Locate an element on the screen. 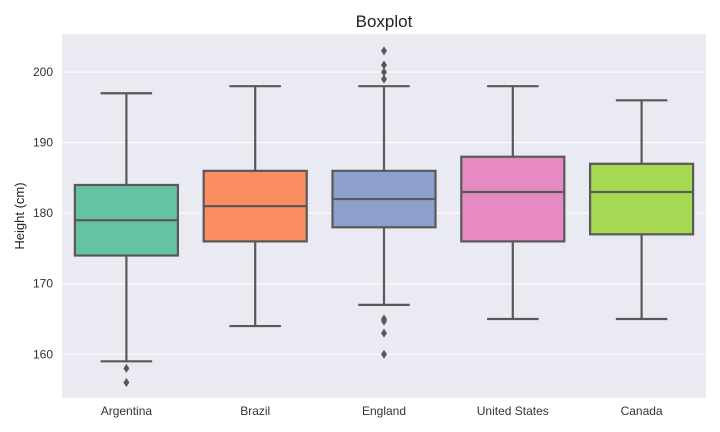  y-tick-label: 180 is located at coordinates (43, 213).